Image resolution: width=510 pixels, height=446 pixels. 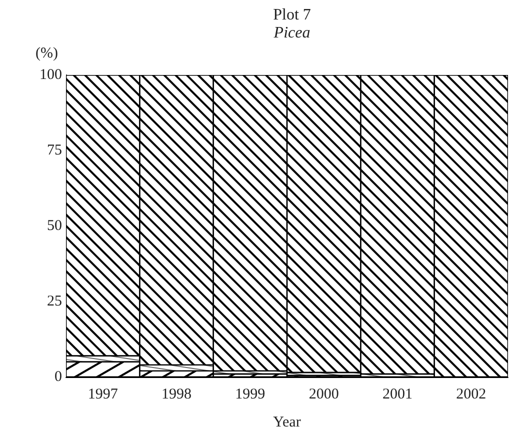 What do you see at coordinates (51, 75) in the screenshot?
I see `y-tick-label: 100` at bounding box center [51, 75].